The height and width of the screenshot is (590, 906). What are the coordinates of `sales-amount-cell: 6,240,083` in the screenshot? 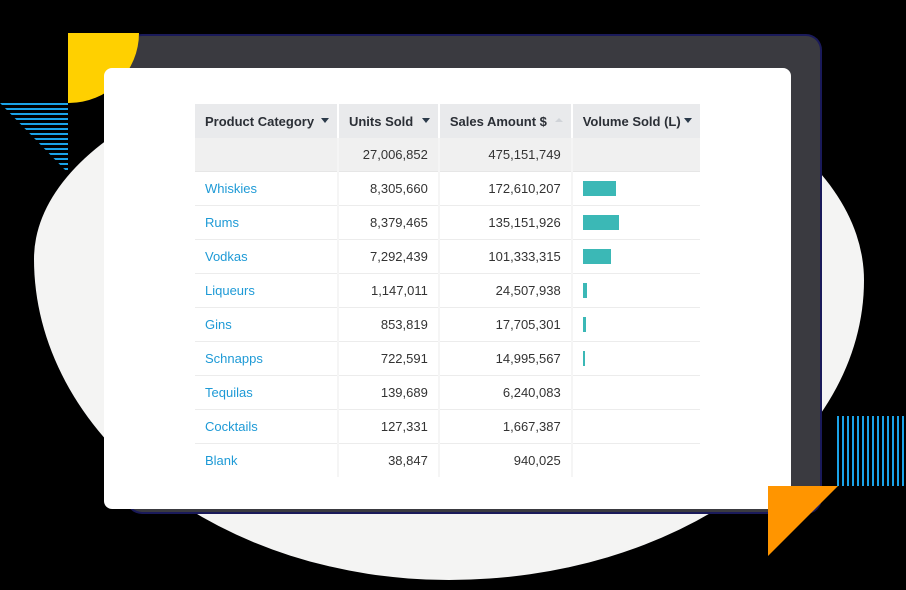 It's located at (505, 392).